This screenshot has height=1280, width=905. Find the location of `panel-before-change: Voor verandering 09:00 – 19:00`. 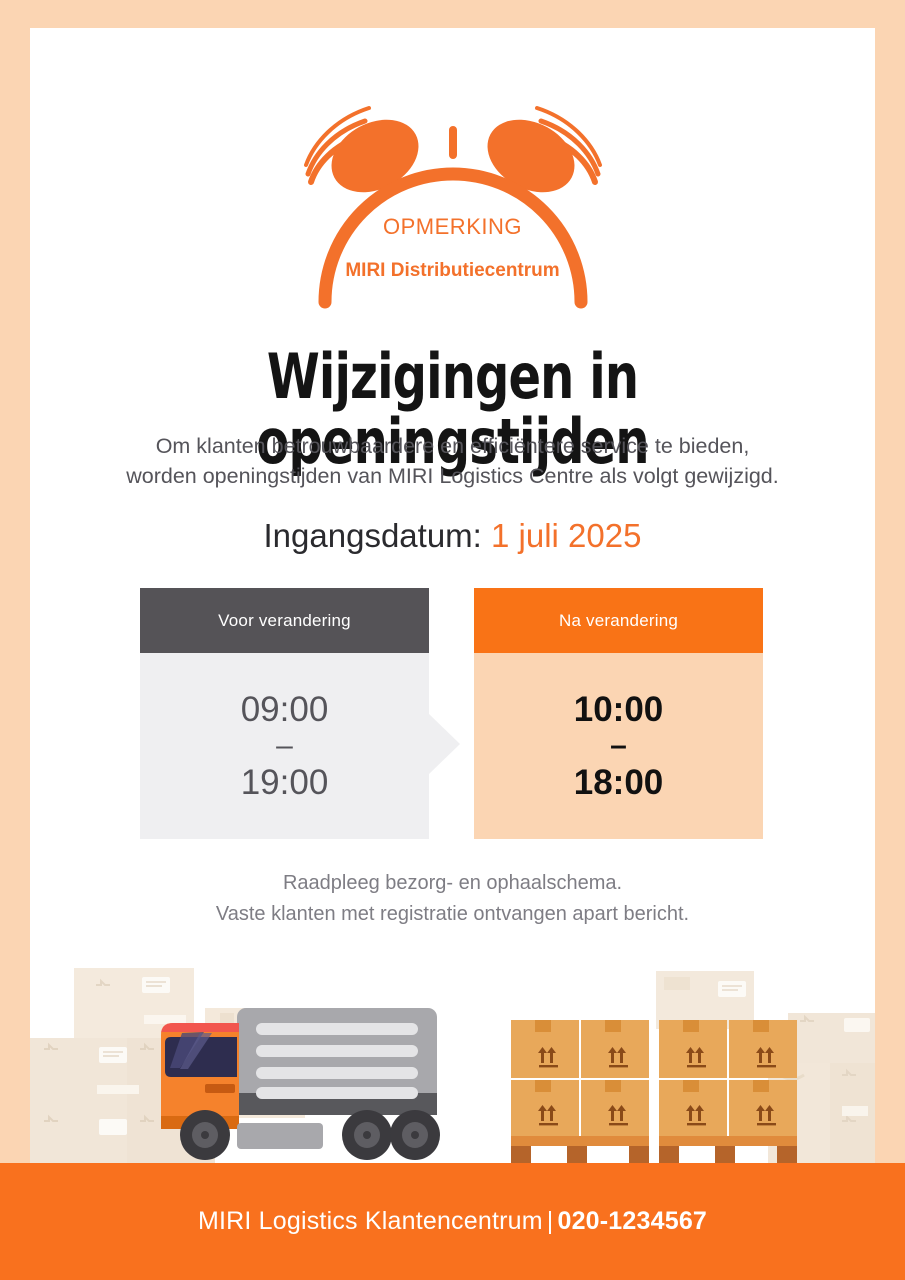

panel-before-change: Voor verandering 09:00 – 19:00 is located at coordinates (284, 713).